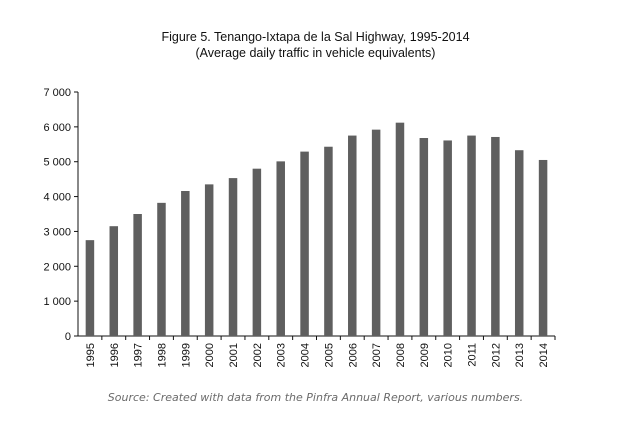 The height and width of the screenshot is (442, 631). I want to click on x-tick-label: 2010, so click(449, 355).